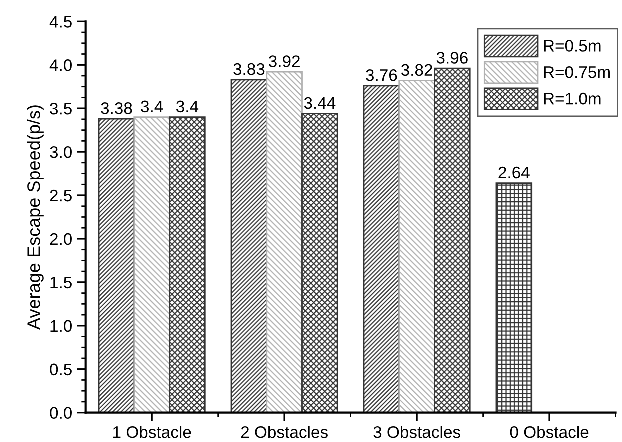 The width and height of the screenshot is (622, 442). What do you see at coordinates (61, 22) in the screenshot?
I see `y-tick-label: 4.5` at bounding box center [61, 22].